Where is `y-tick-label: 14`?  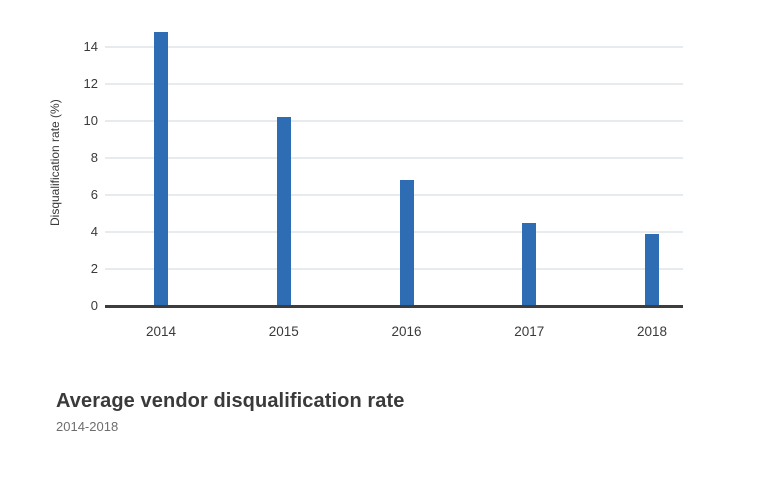
y-tick-label: 14 is located at coordinates (90, 46).